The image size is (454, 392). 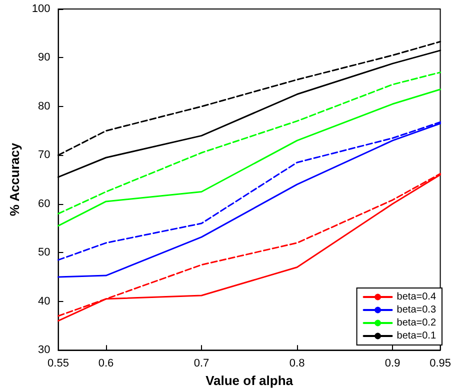 What do you see at coordinates (44, 155) in the screenshot?
I see `y-tick-label: 70` at bounding box center [44, 155].